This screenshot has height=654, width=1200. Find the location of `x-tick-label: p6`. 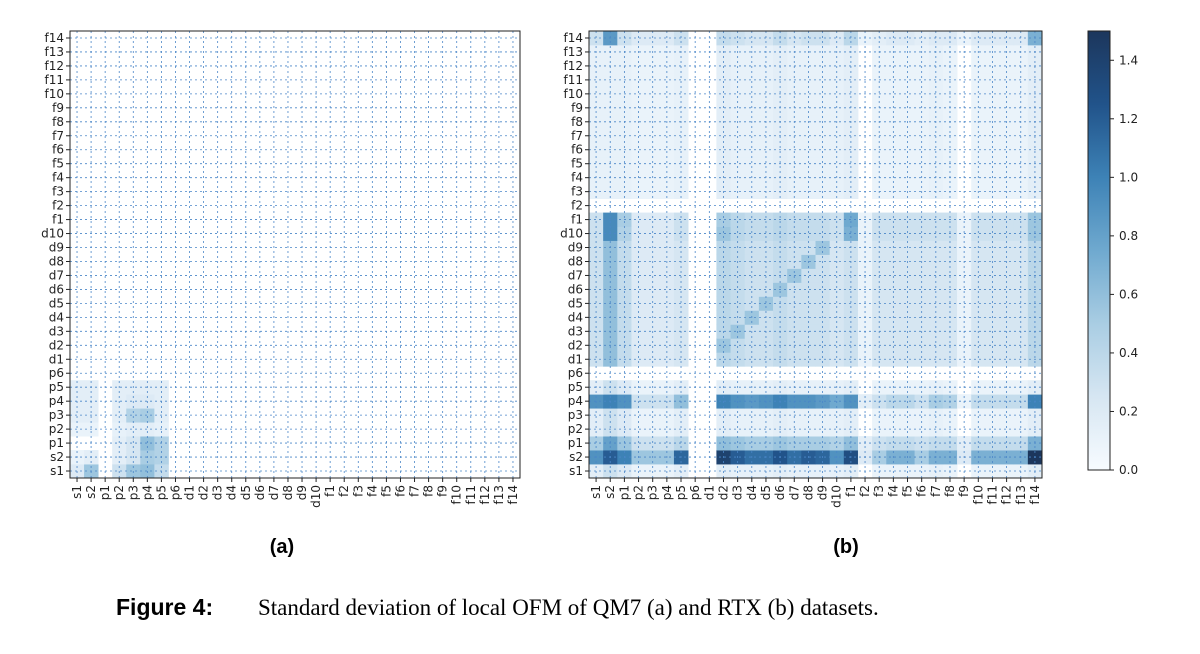

x-tick-label: p6 is located at coordinates (695, 492).